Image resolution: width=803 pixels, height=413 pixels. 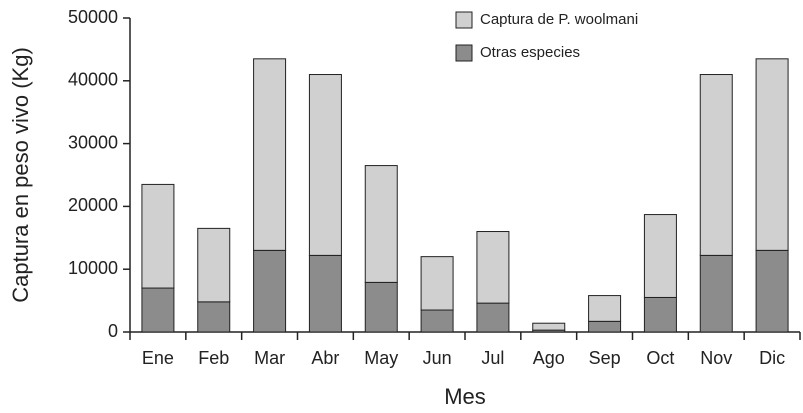 What do you see at coordinates (559, 19) in the screenshot?
I see `legend-label: Captura de P. woolmani` at bounding box center [559, 19].